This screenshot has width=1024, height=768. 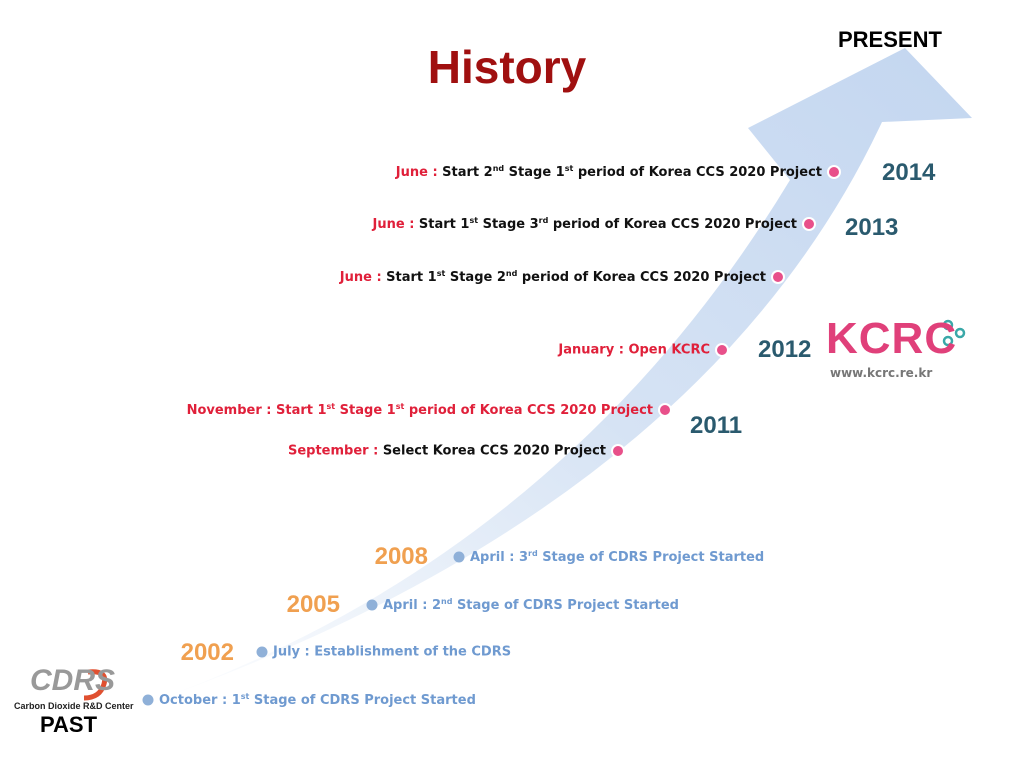 What do you see at coordinates (523, 557) in the screenshot?
I see `event-text: 3` at bounding box center [523, 557].